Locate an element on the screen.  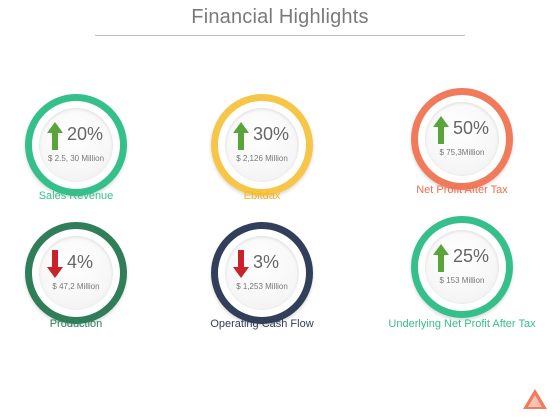
metric-card: 30% $ 2,126 Million Ebitdax is located at coordinates (262, 164).